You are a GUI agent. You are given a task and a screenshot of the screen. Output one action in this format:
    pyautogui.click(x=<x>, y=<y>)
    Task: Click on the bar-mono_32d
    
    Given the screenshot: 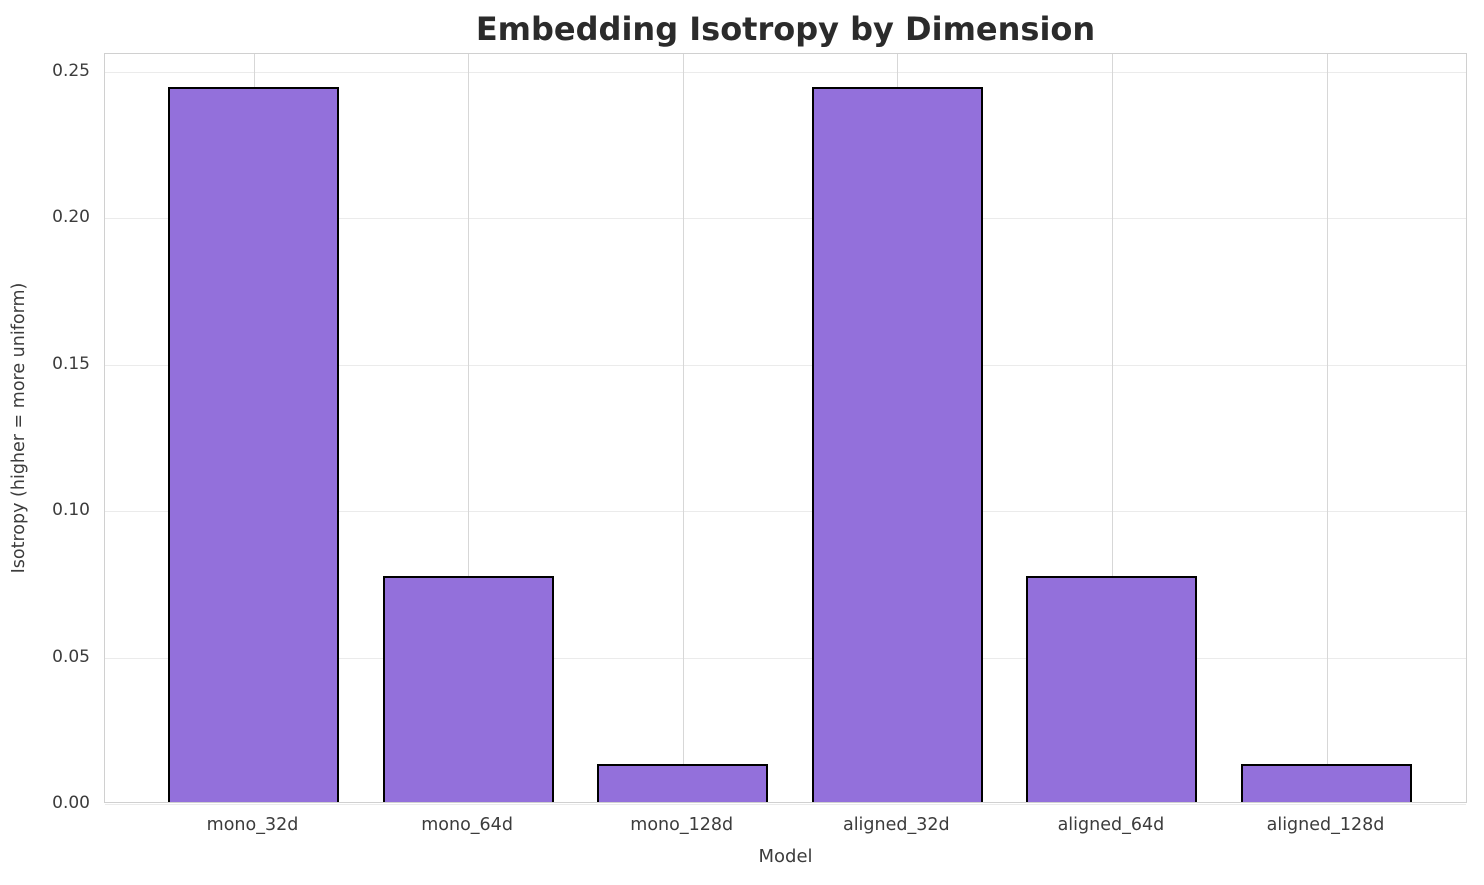 What is the action you would take?
    pyautogui.click(x=253, y=444)
    